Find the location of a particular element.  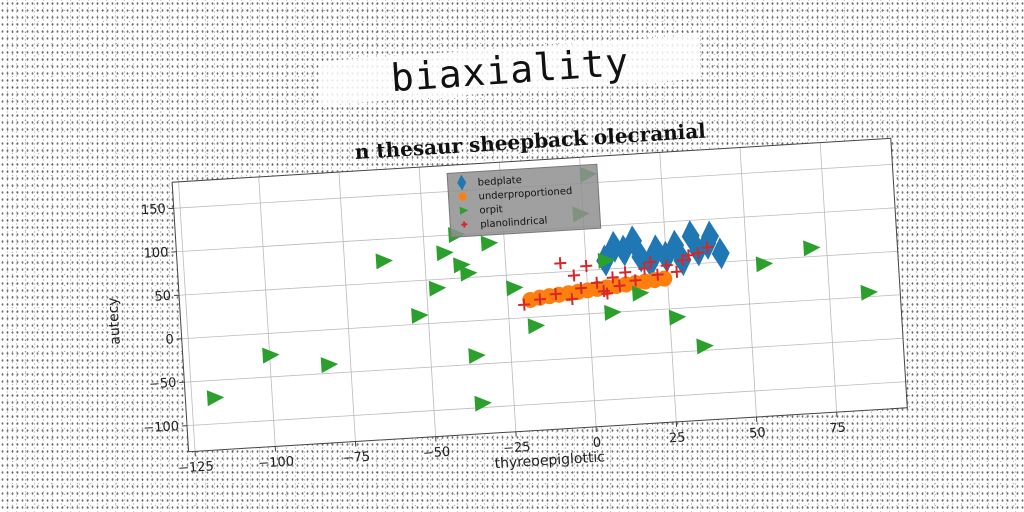

legend-label: planolindrical is located at coordinates (514, 222).